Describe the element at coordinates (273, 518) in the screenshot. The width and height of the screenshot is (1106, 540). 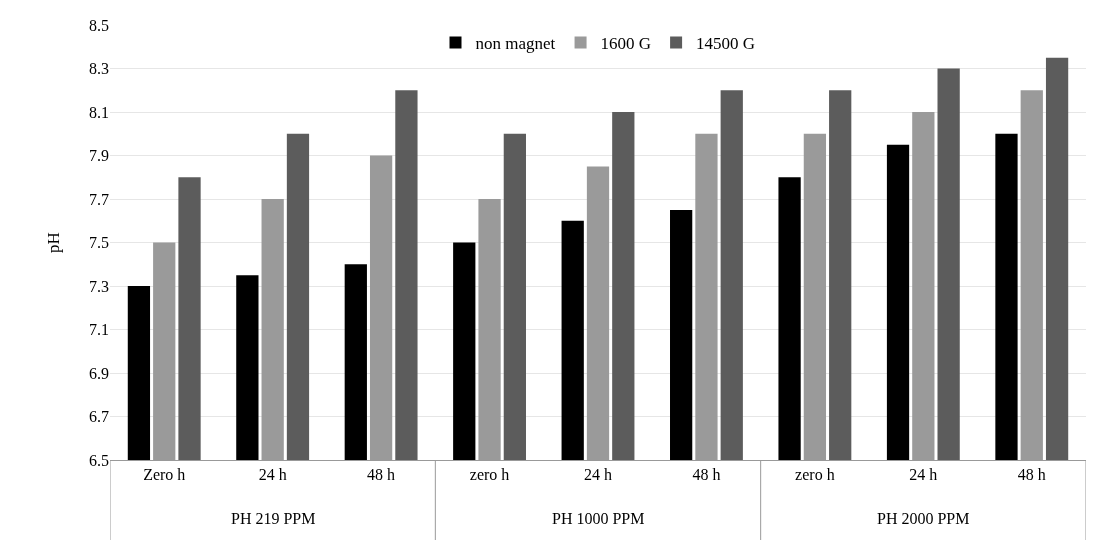
I see `text: PH 219 PPM` at that location.